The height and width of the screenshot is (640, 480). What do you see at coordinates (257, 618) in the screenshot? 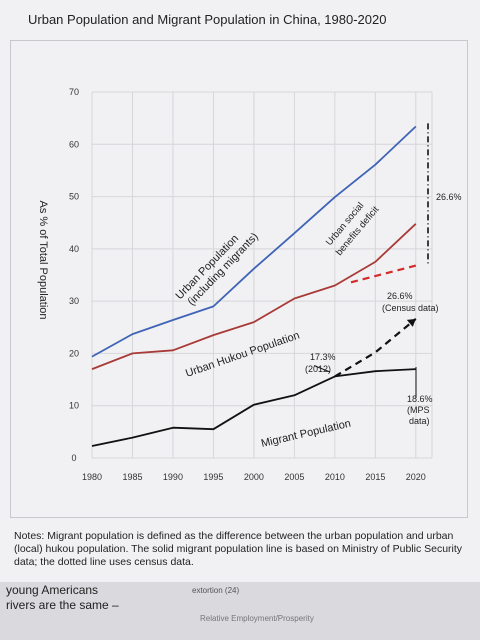
I see `background-text-4: Relative Employment/Prosperity` at bounding box center [257, 618].